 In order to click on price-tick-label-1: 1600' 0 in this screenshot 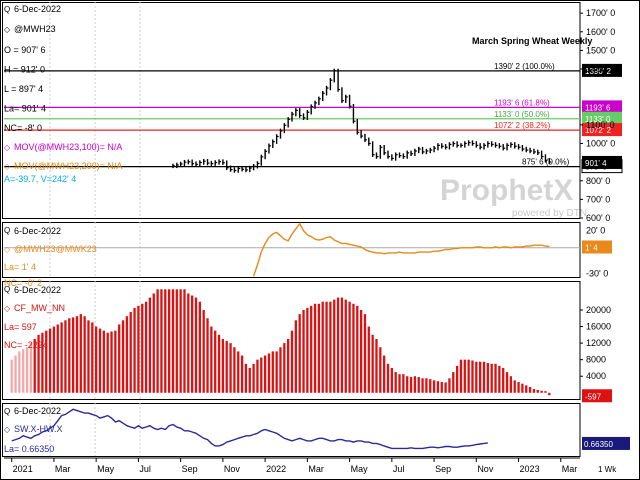, I will do `click(600, 32)`.